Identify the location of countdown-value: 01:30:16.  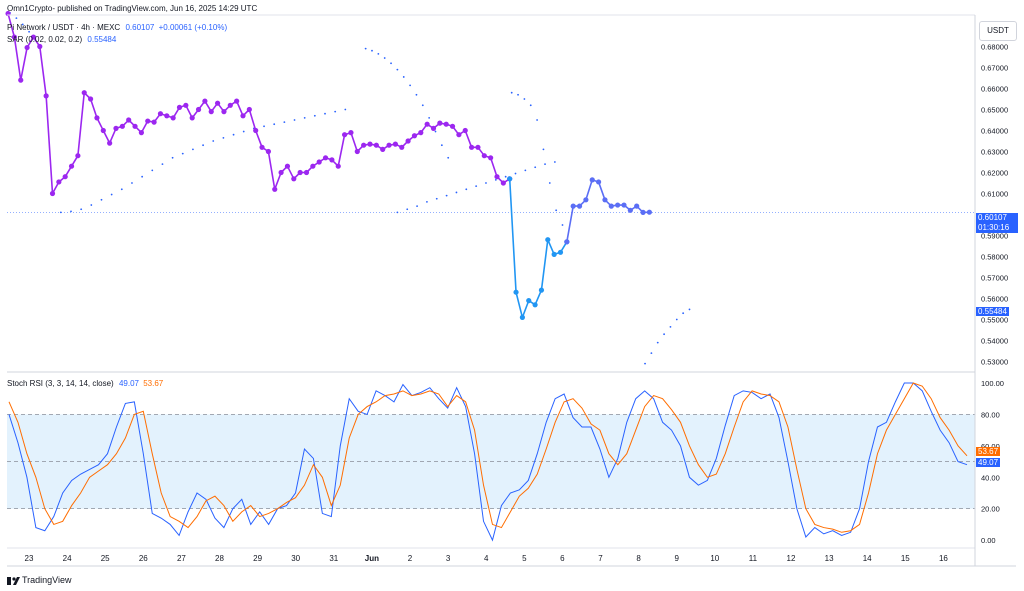
(994, 227).